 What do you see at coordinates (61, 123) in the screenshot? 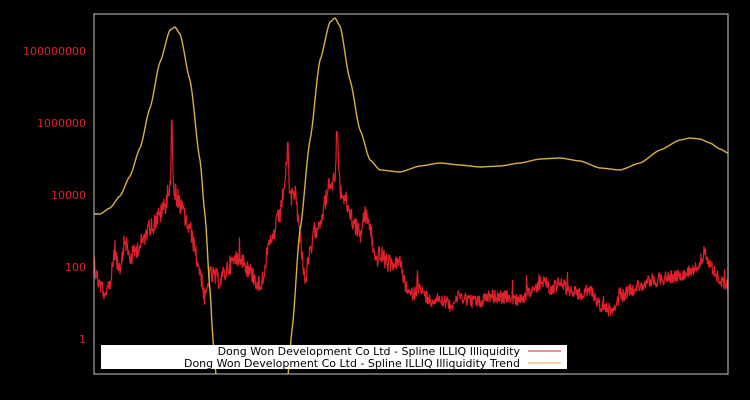
I see `y-tick-label-1000000: 1000000` at bounding box center [61, 123].